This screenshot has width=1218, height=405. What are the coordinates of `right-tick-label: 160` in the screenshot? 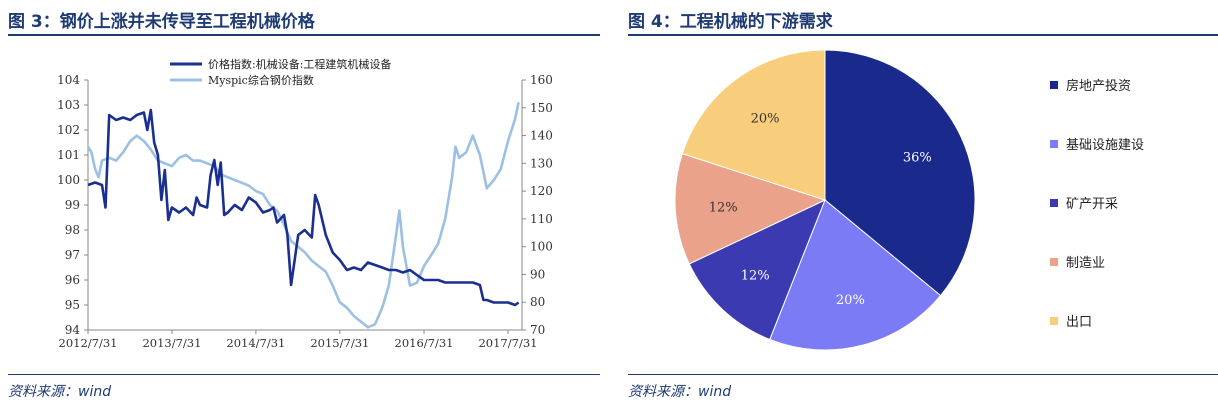 It's located at (541, 80).